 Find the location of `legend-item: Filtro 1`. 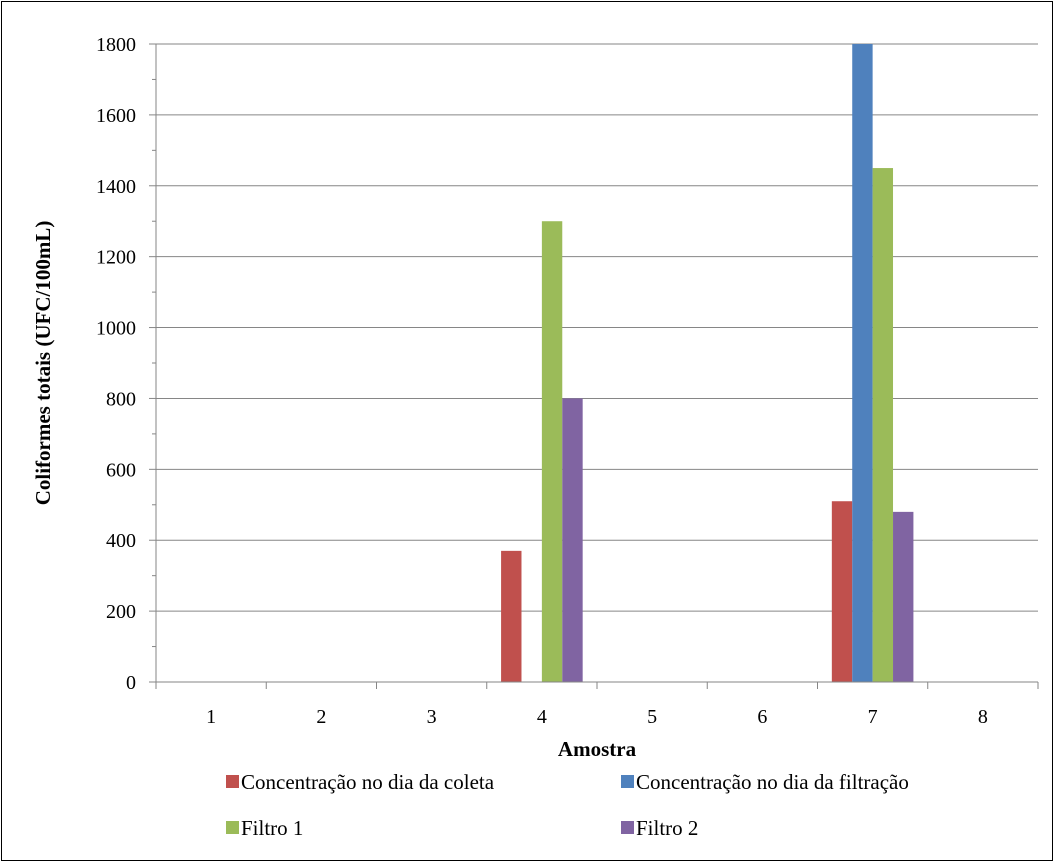

legend-item: Filtro 1 is located at coordinates (264, 828).